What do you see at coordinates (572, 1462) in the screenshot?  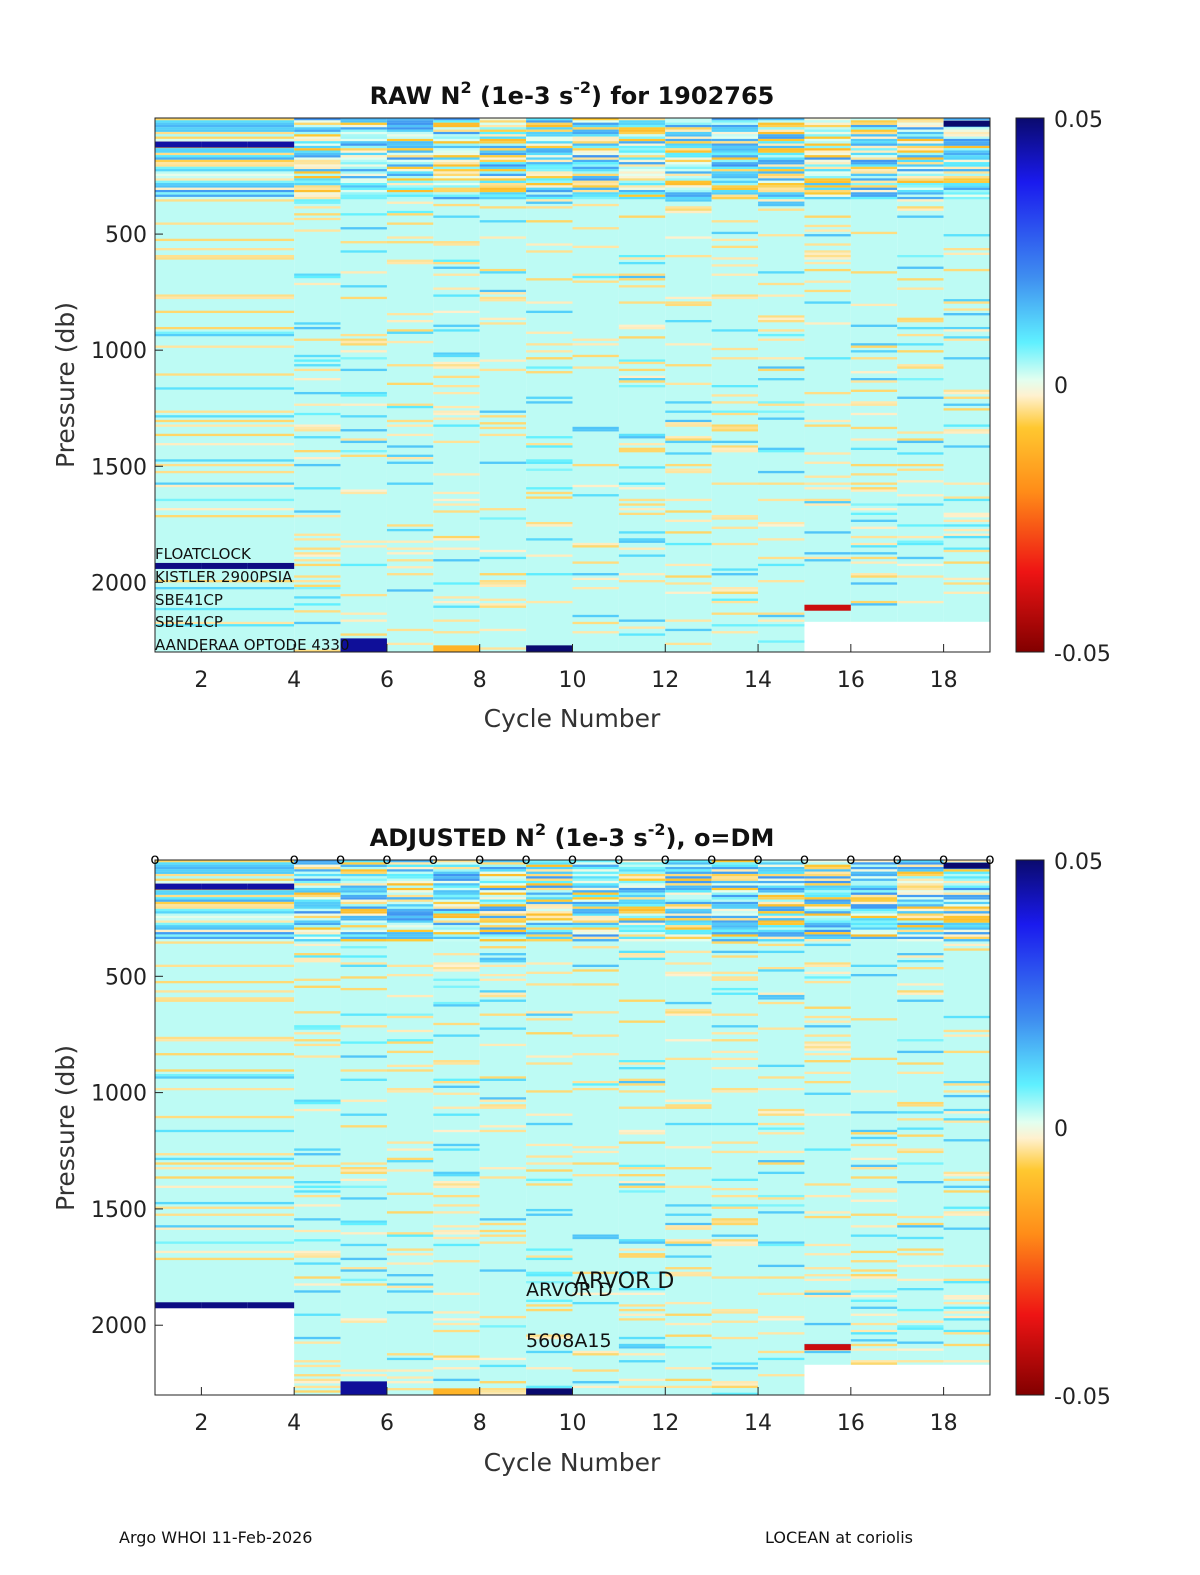 I see `x-axis-label-adjusted: Cycle Number` at bounding box center [572, 1462].